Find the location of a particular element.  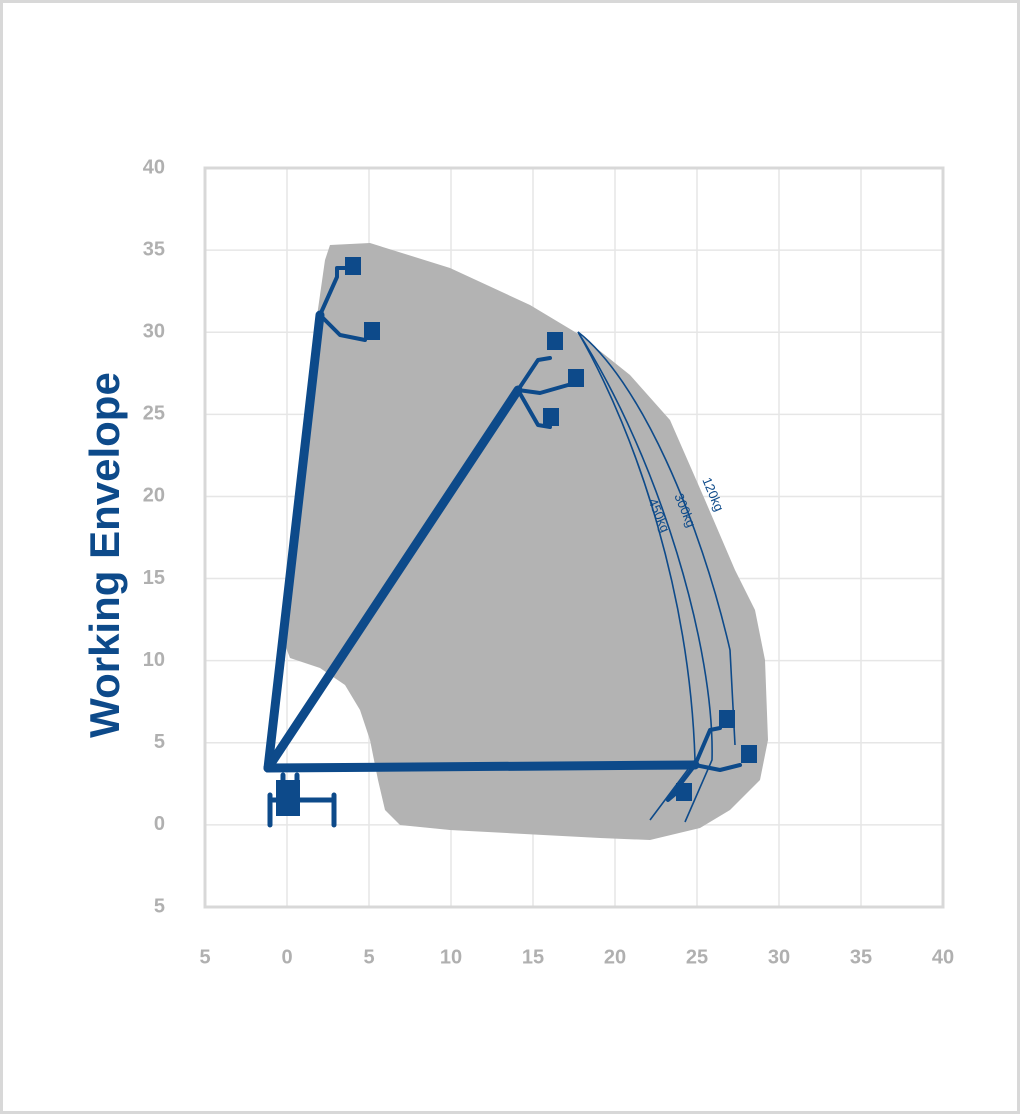

x-tick-label: 30 is located at coordinates (779, 957).